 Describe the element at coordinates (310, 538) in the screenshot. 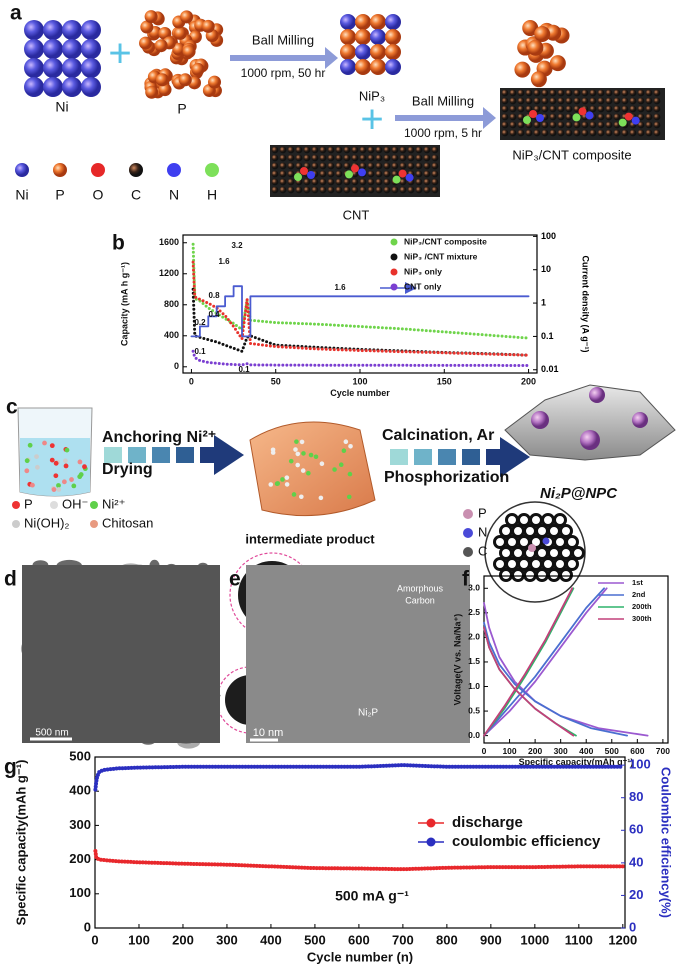

I see `label: intermediate product` at that location.